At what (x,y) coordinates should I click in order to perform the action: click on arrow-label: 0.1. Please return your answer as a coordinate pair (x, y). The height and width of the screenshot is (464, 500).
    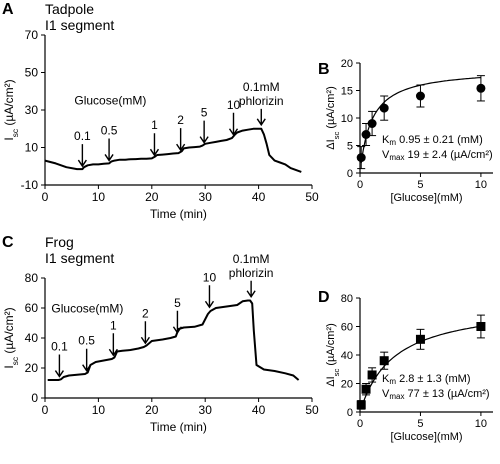
    Looking at the image, I should click on (59, 347).